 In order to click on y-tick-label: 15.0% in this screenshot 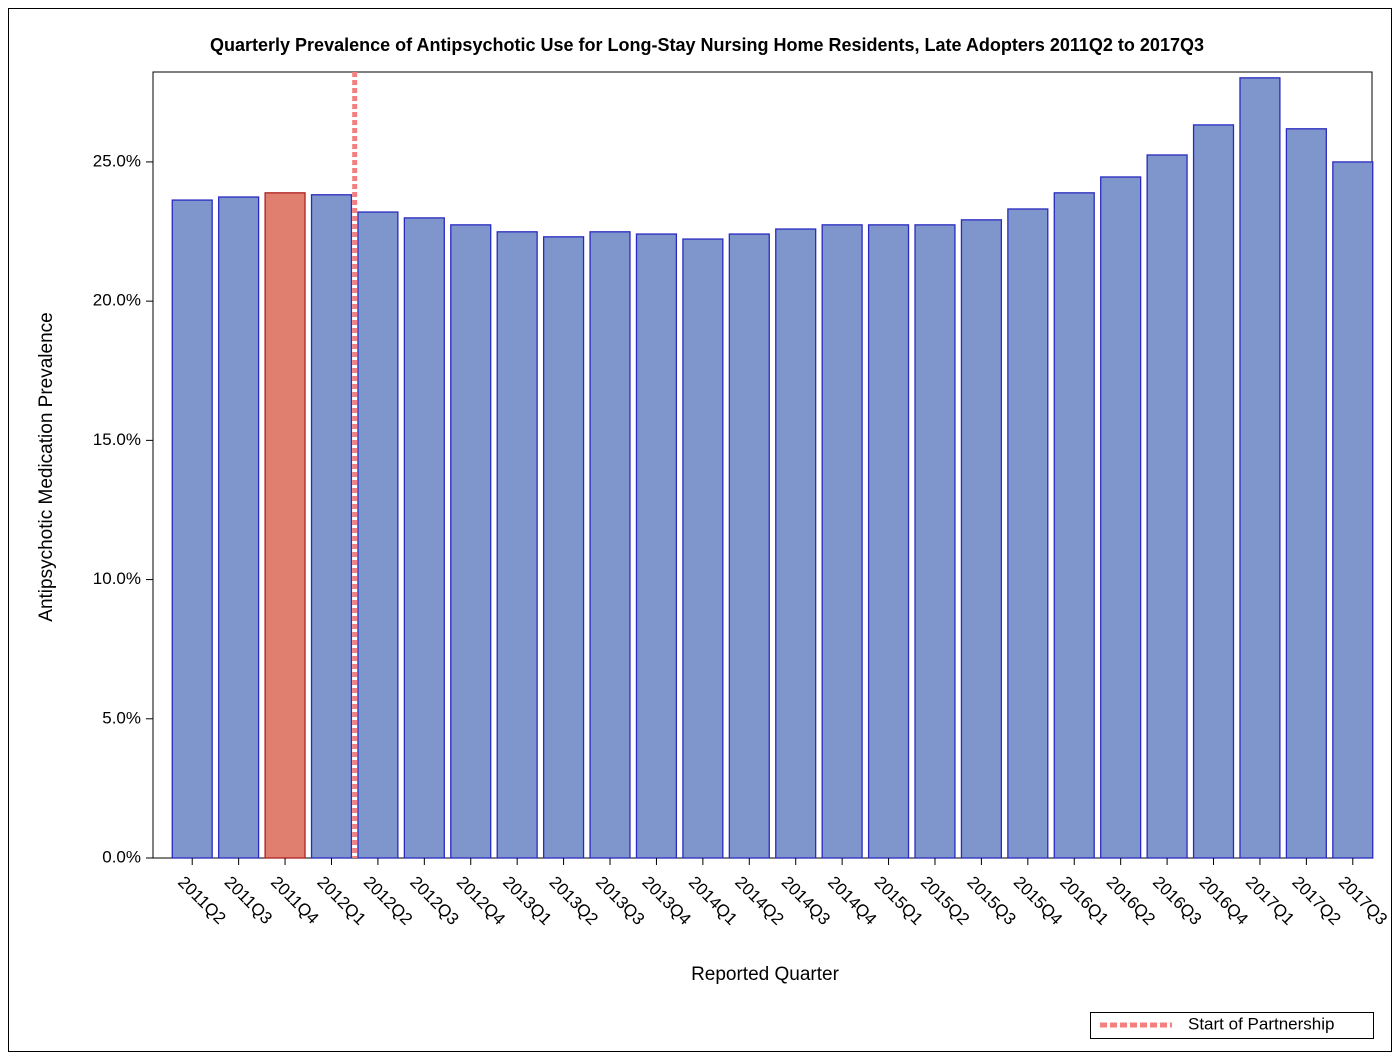, I will do `click(117, 439)`.